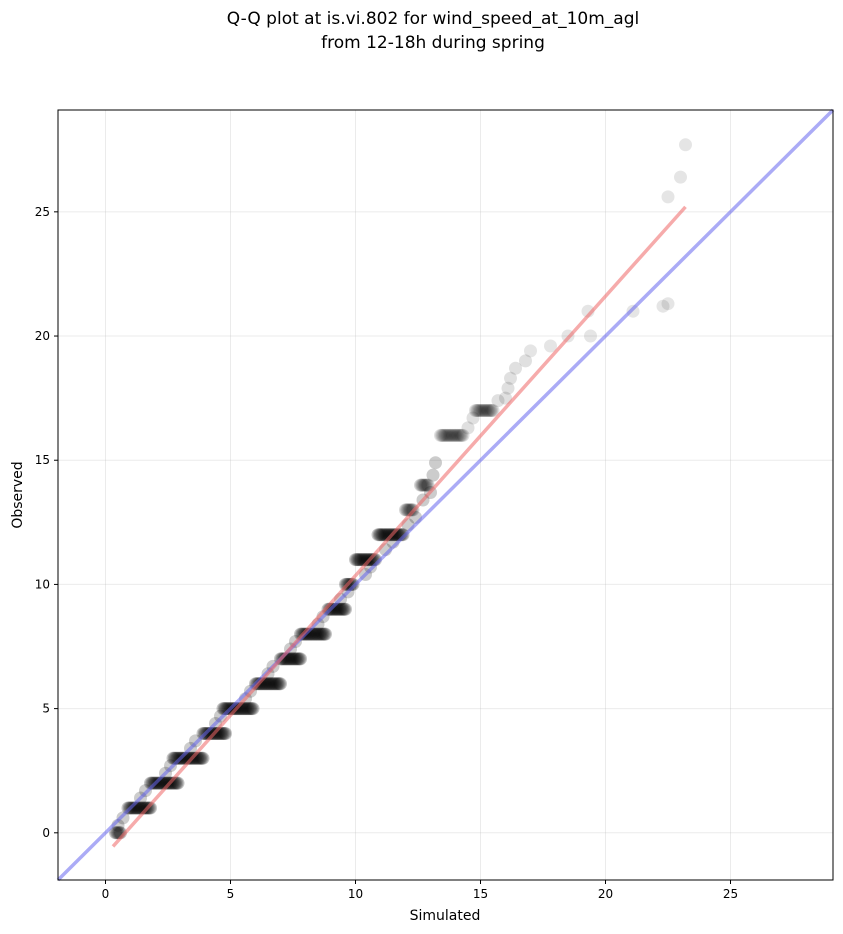  I want to click on x-tick-label: 20, so click(605, 894).